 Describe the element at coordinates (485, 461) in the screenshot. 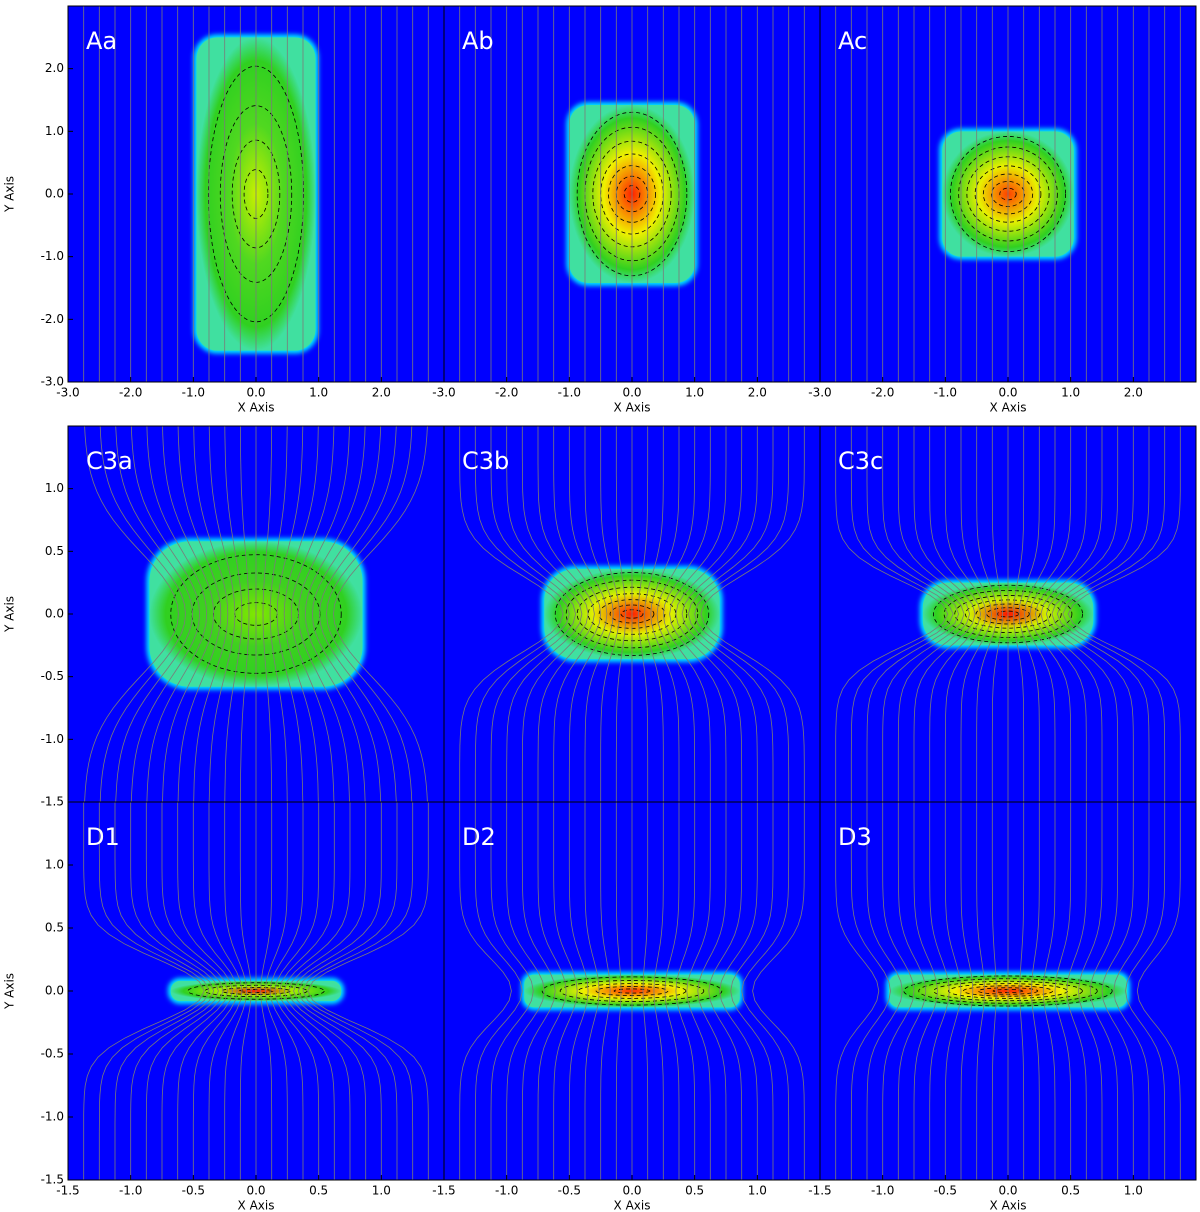

I see `panel-label: C3b` at that location.